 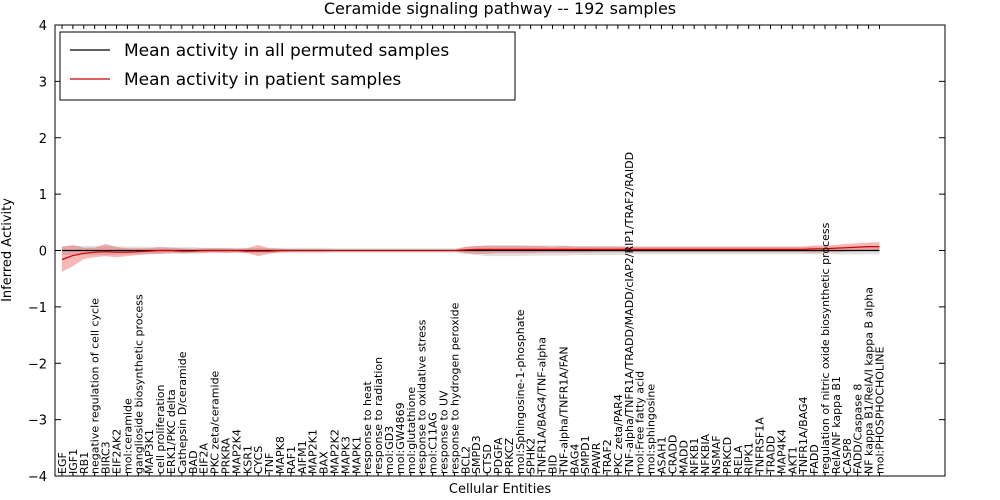 I want to click on x-category-label: ERK1/PKC delta, so click(x=171, y=431).